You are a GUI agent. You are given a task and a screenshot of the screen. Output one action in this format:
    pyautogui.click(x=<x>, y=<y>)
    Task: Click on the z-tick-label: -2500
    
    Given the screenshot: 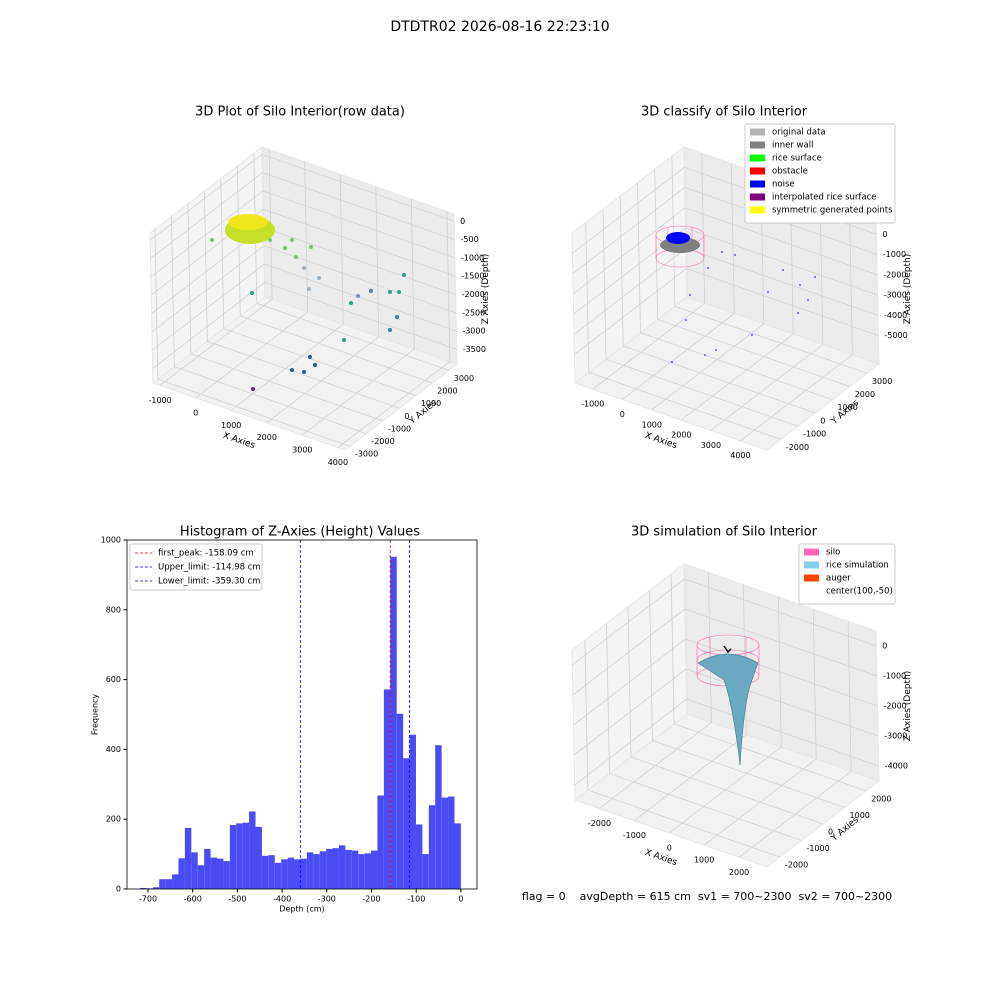 What is the action you would take?
    pyautogui.click(x=473, y=312)
    